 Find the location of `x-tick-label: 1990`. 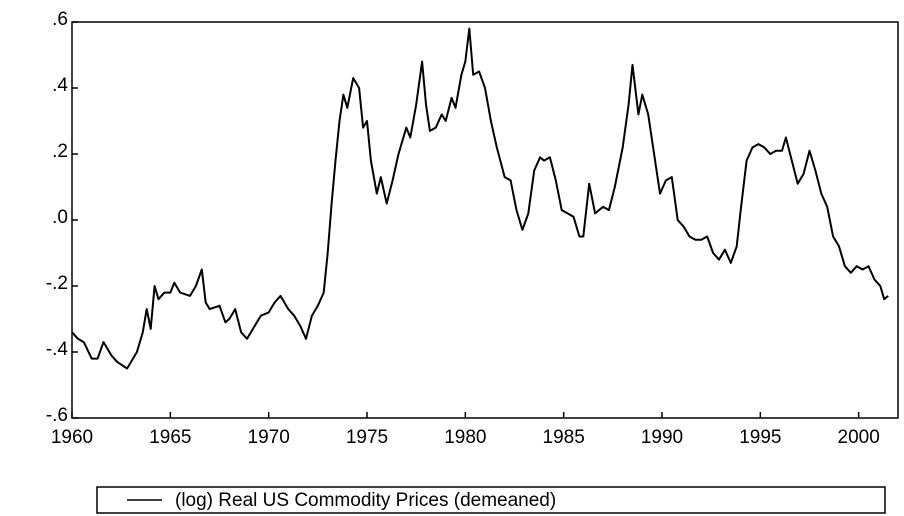

x-tick-label: 1990 is located at coordinates (662, 437).